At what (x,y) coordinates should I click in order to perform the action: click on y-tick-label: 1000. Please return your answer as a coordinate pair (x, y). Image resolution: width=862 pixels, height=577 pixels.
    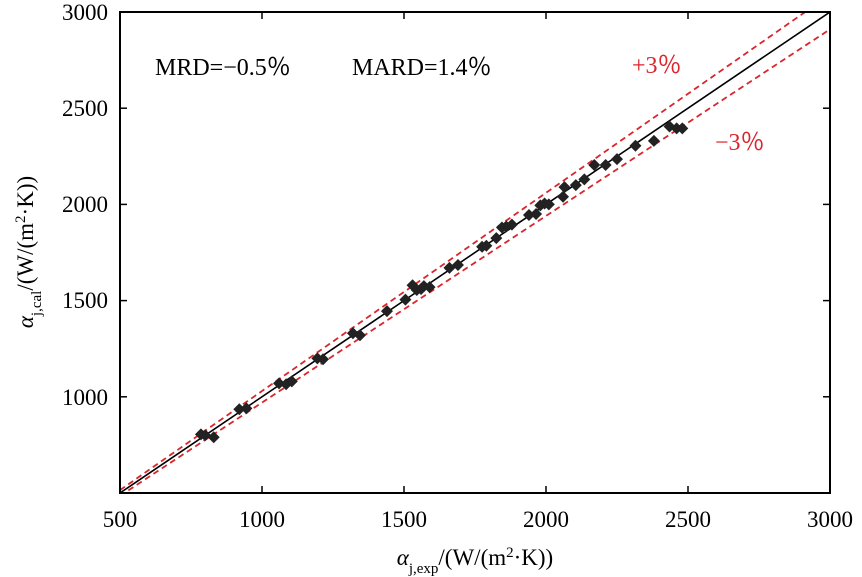
    Looking at the image, I should click on (85, 397).